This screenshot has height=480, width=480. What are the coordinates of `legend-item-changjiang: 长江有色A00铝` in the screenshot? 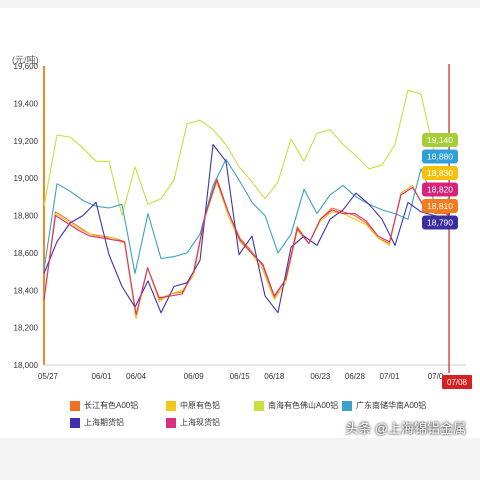 It's located at (118, 405).